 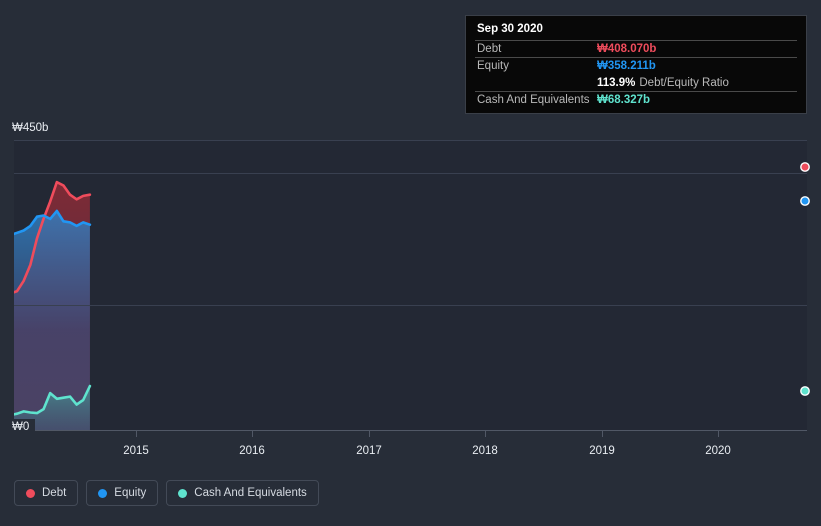 I want to click on chart-legend: Debt Equity Cash And Equivalents, so click(x=166, y=493).